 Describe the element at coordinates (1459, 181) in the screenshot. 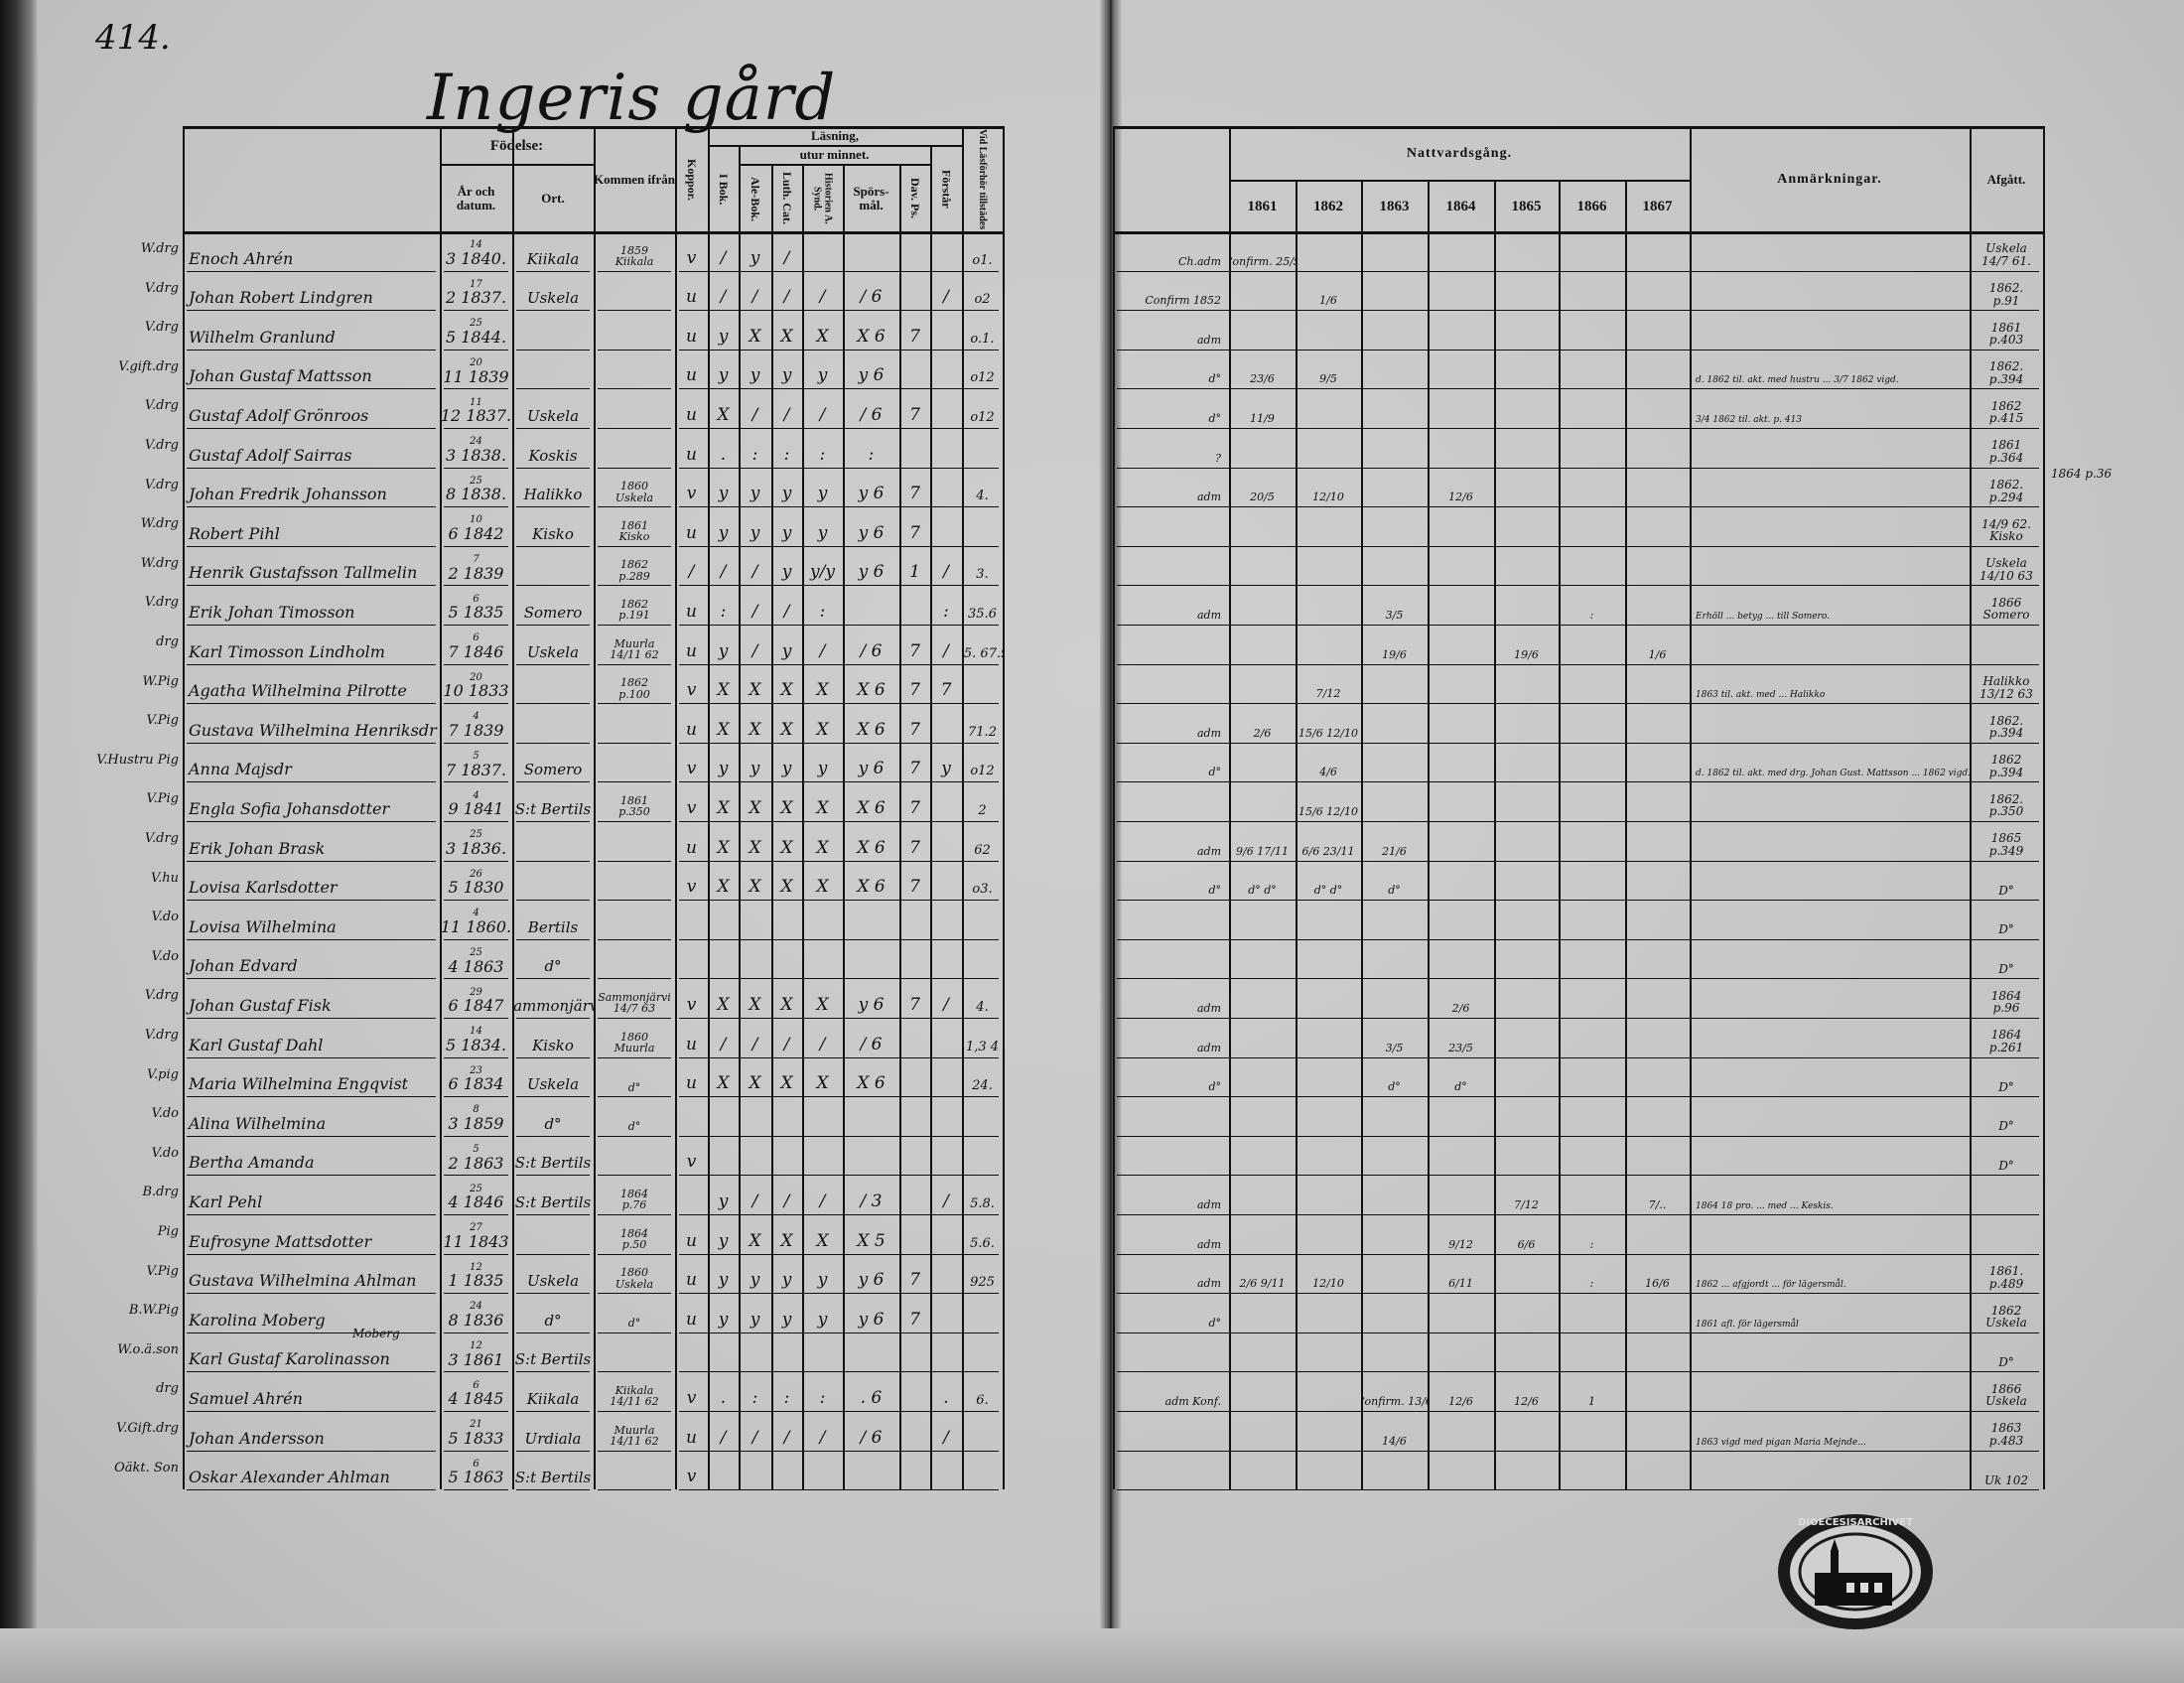

I see `nattvard-rule` at that location.